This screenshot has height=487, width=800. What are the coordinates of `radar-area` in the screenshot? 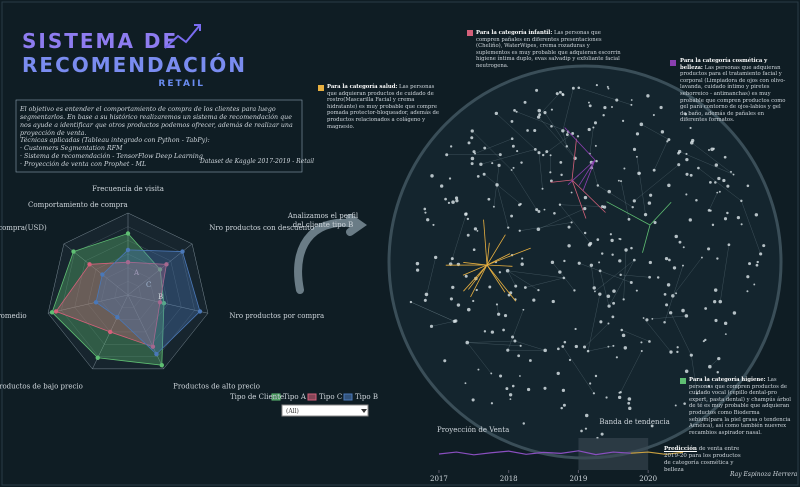 It's located at (108, 299).